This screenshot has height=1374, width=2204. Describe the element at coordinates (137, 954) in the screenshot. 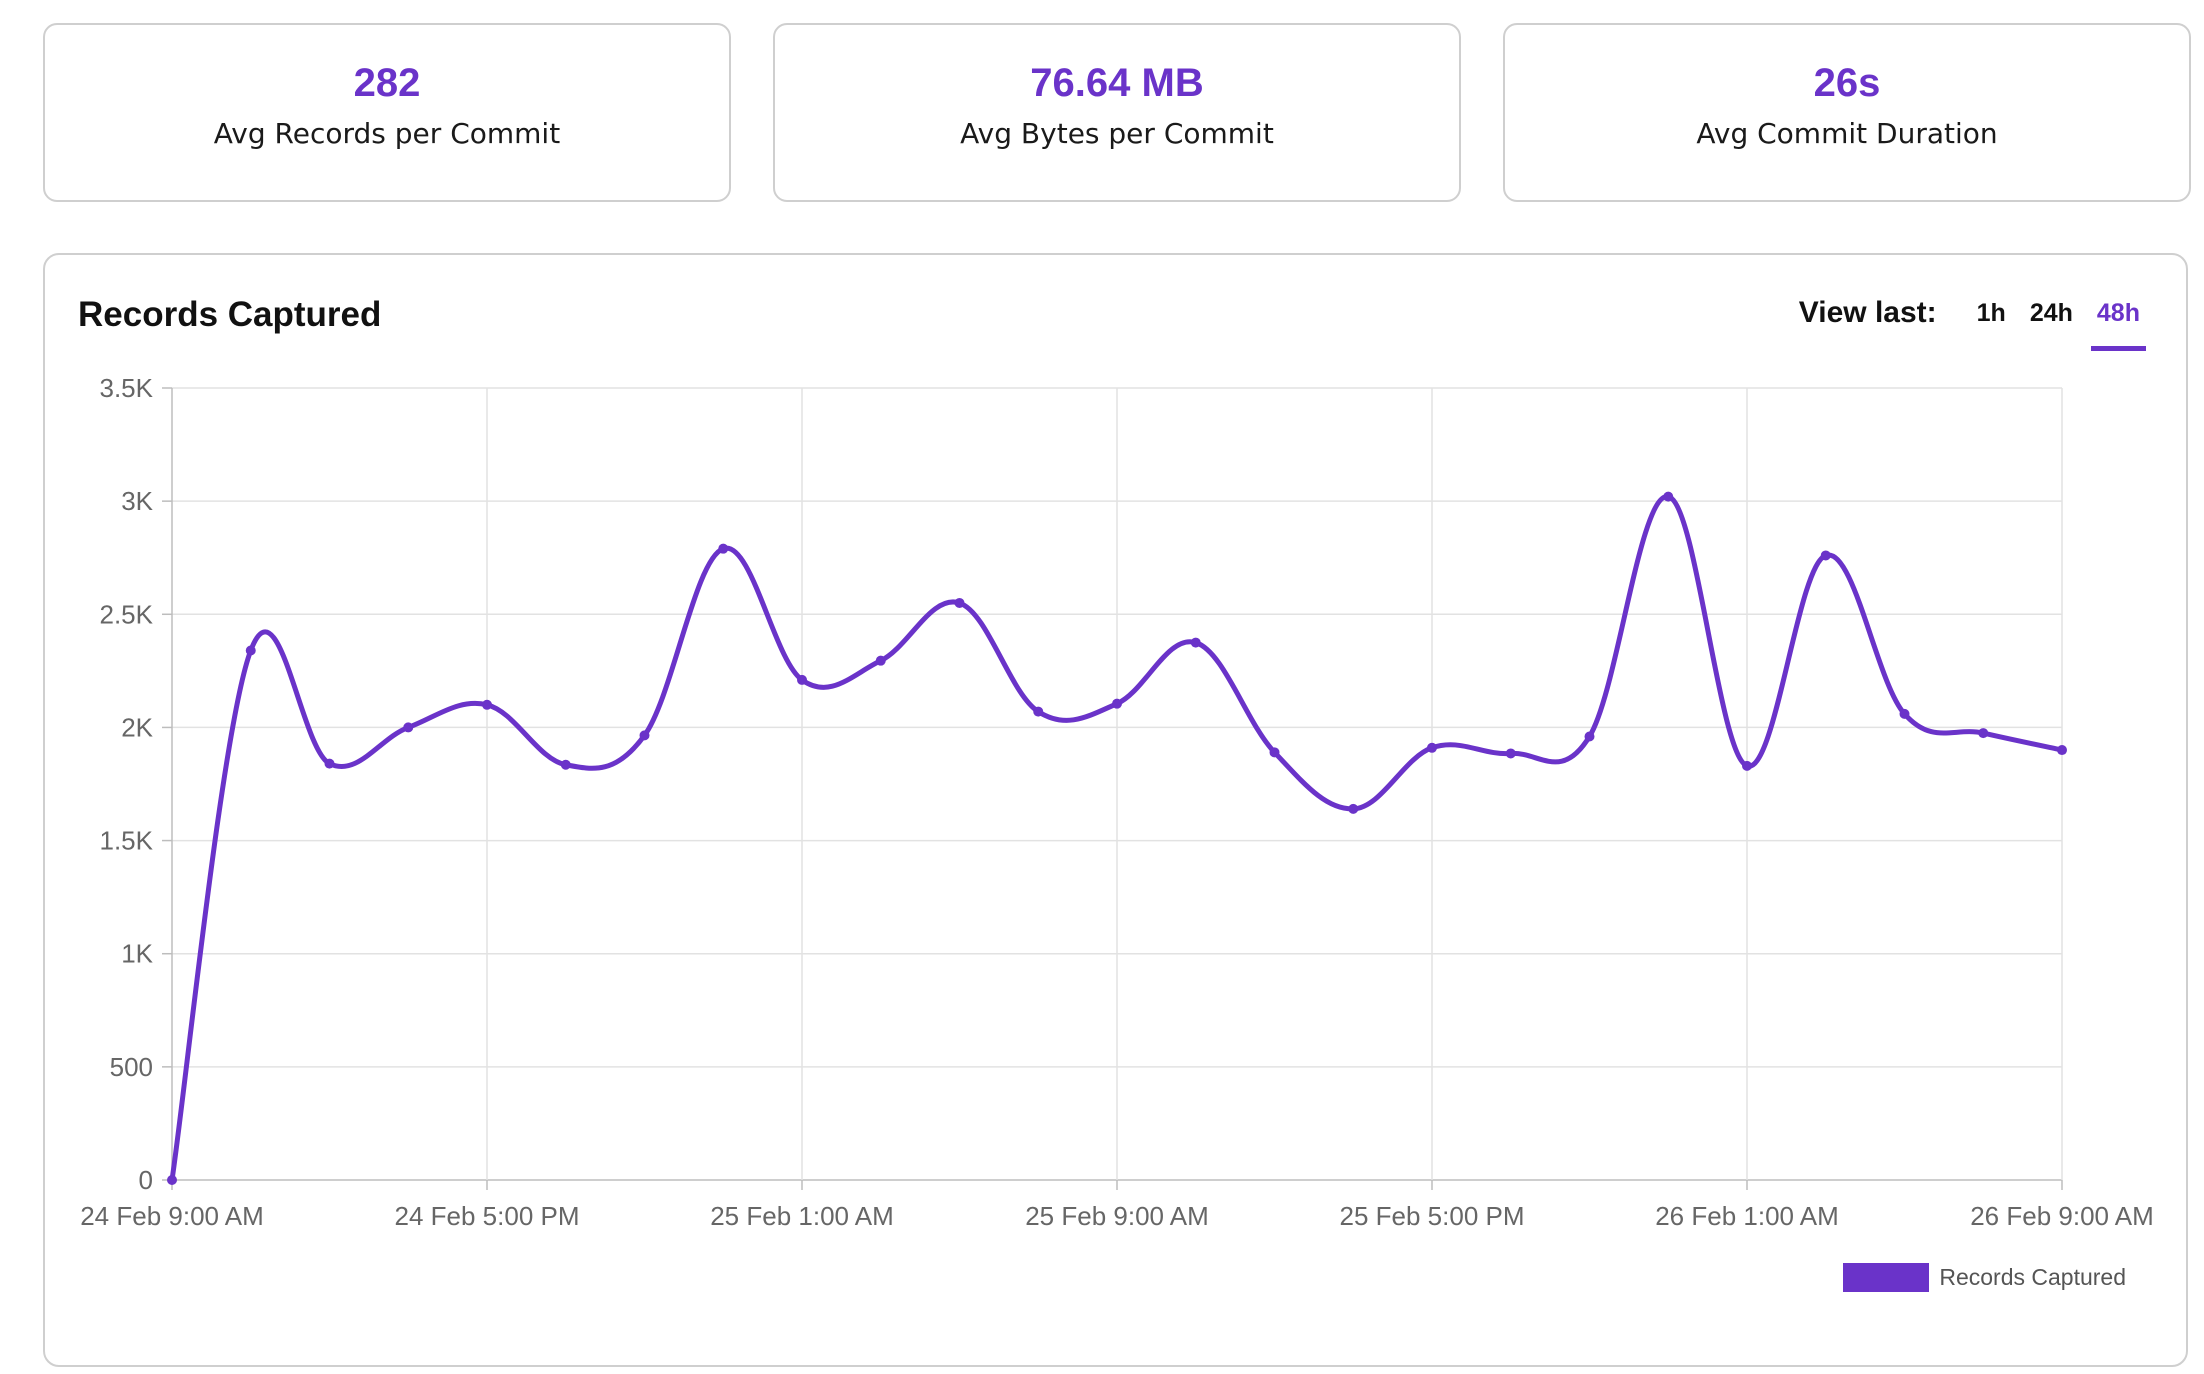

I see `y-tick-label: 1K` at that location.